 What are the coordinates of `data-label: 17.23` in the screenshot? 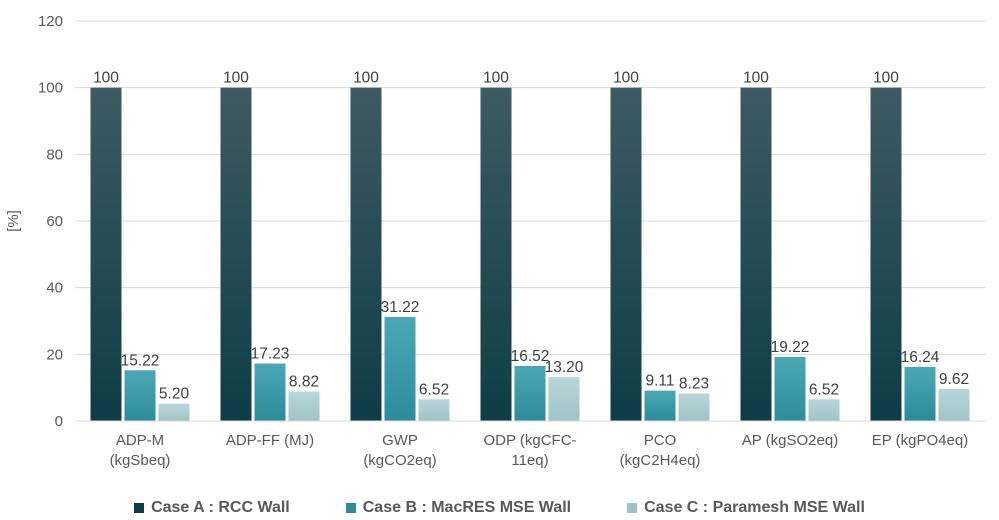 It's located at (270, 354).